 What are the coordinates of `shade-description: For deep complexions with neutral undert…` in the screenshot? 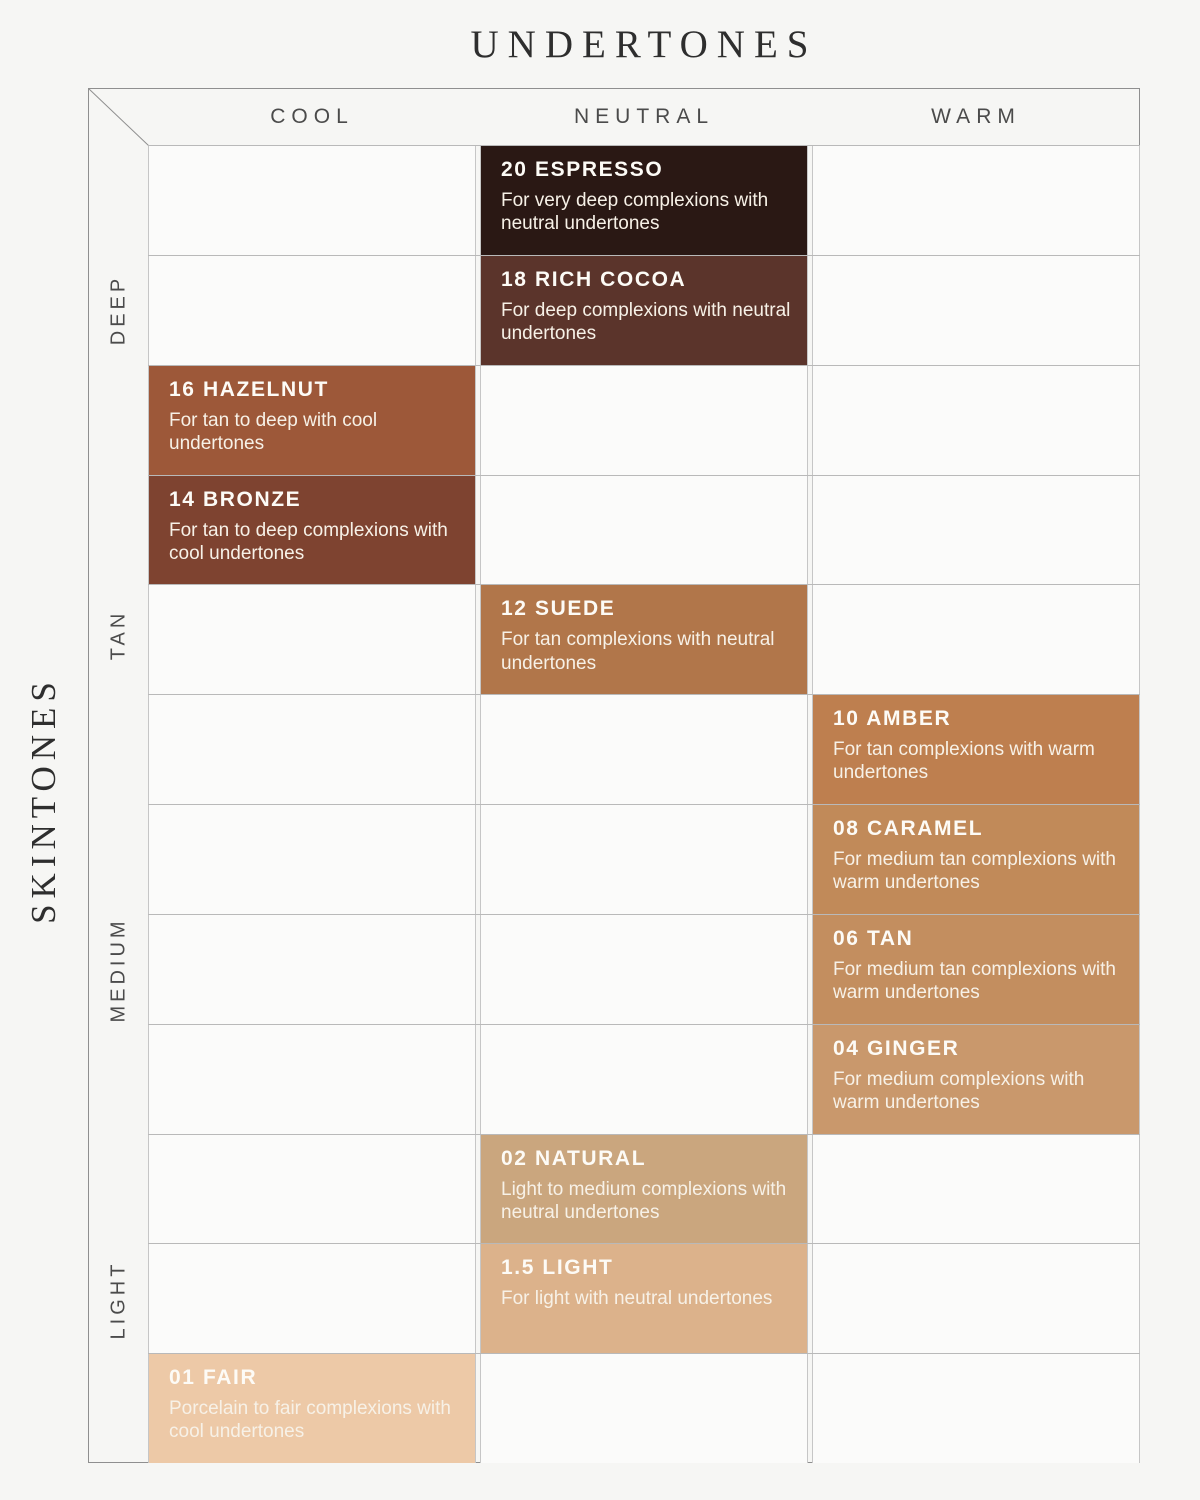 It's located at (646, 321).